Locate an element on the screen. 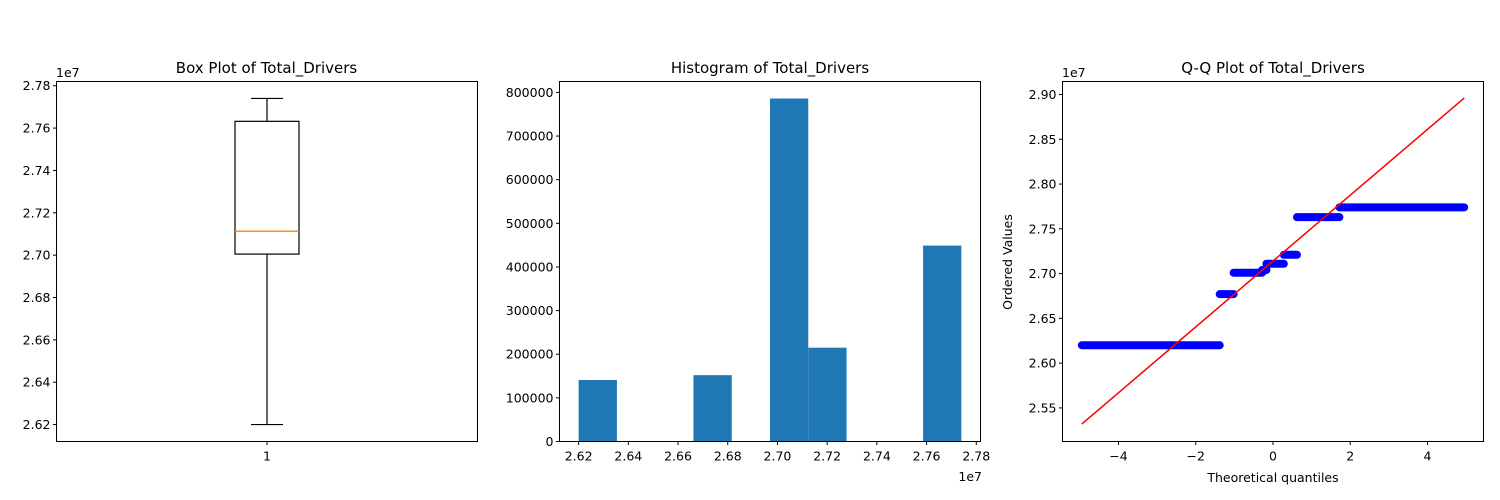  qq-plot-y-tick-label: 2.60 is located at coordinates (1043, 363).